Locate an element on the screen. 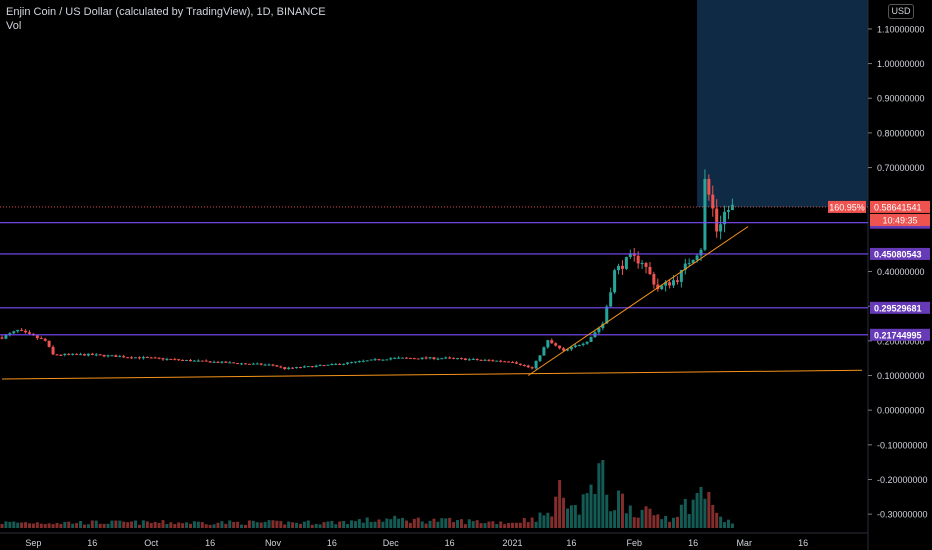  countdown-tag is located at coordinates (900, 219).